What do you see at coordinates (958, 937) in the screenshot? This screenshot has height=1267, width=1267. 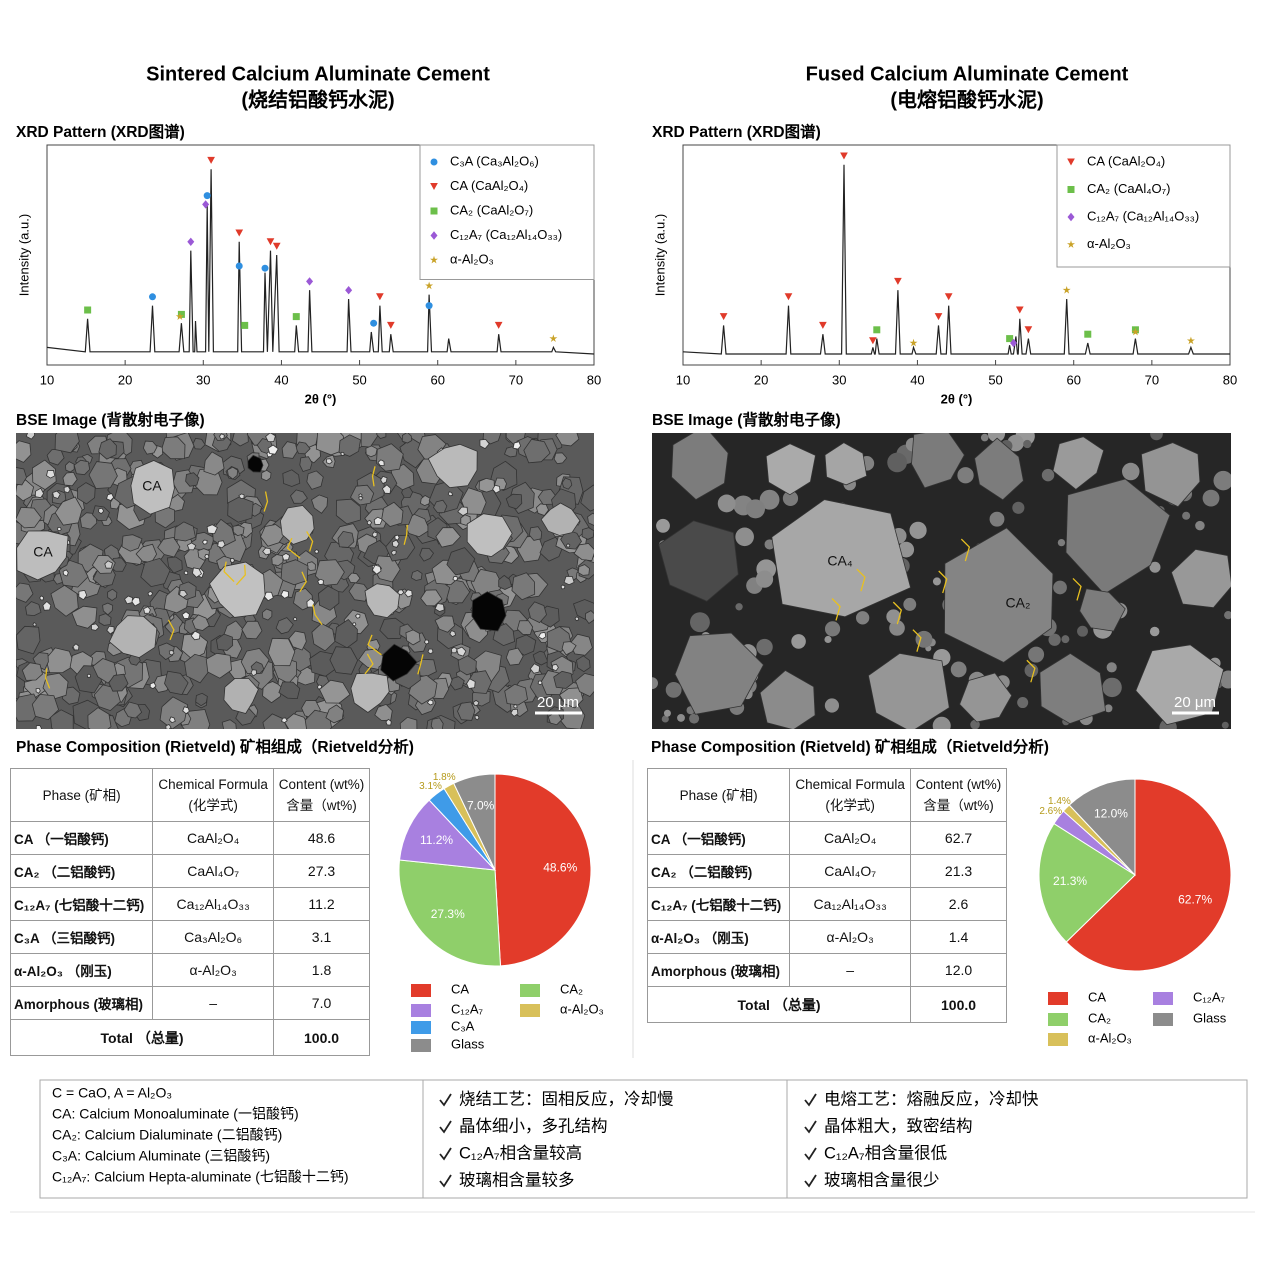 I see `table-cell: 1.4` at bounding box center [958, 937].